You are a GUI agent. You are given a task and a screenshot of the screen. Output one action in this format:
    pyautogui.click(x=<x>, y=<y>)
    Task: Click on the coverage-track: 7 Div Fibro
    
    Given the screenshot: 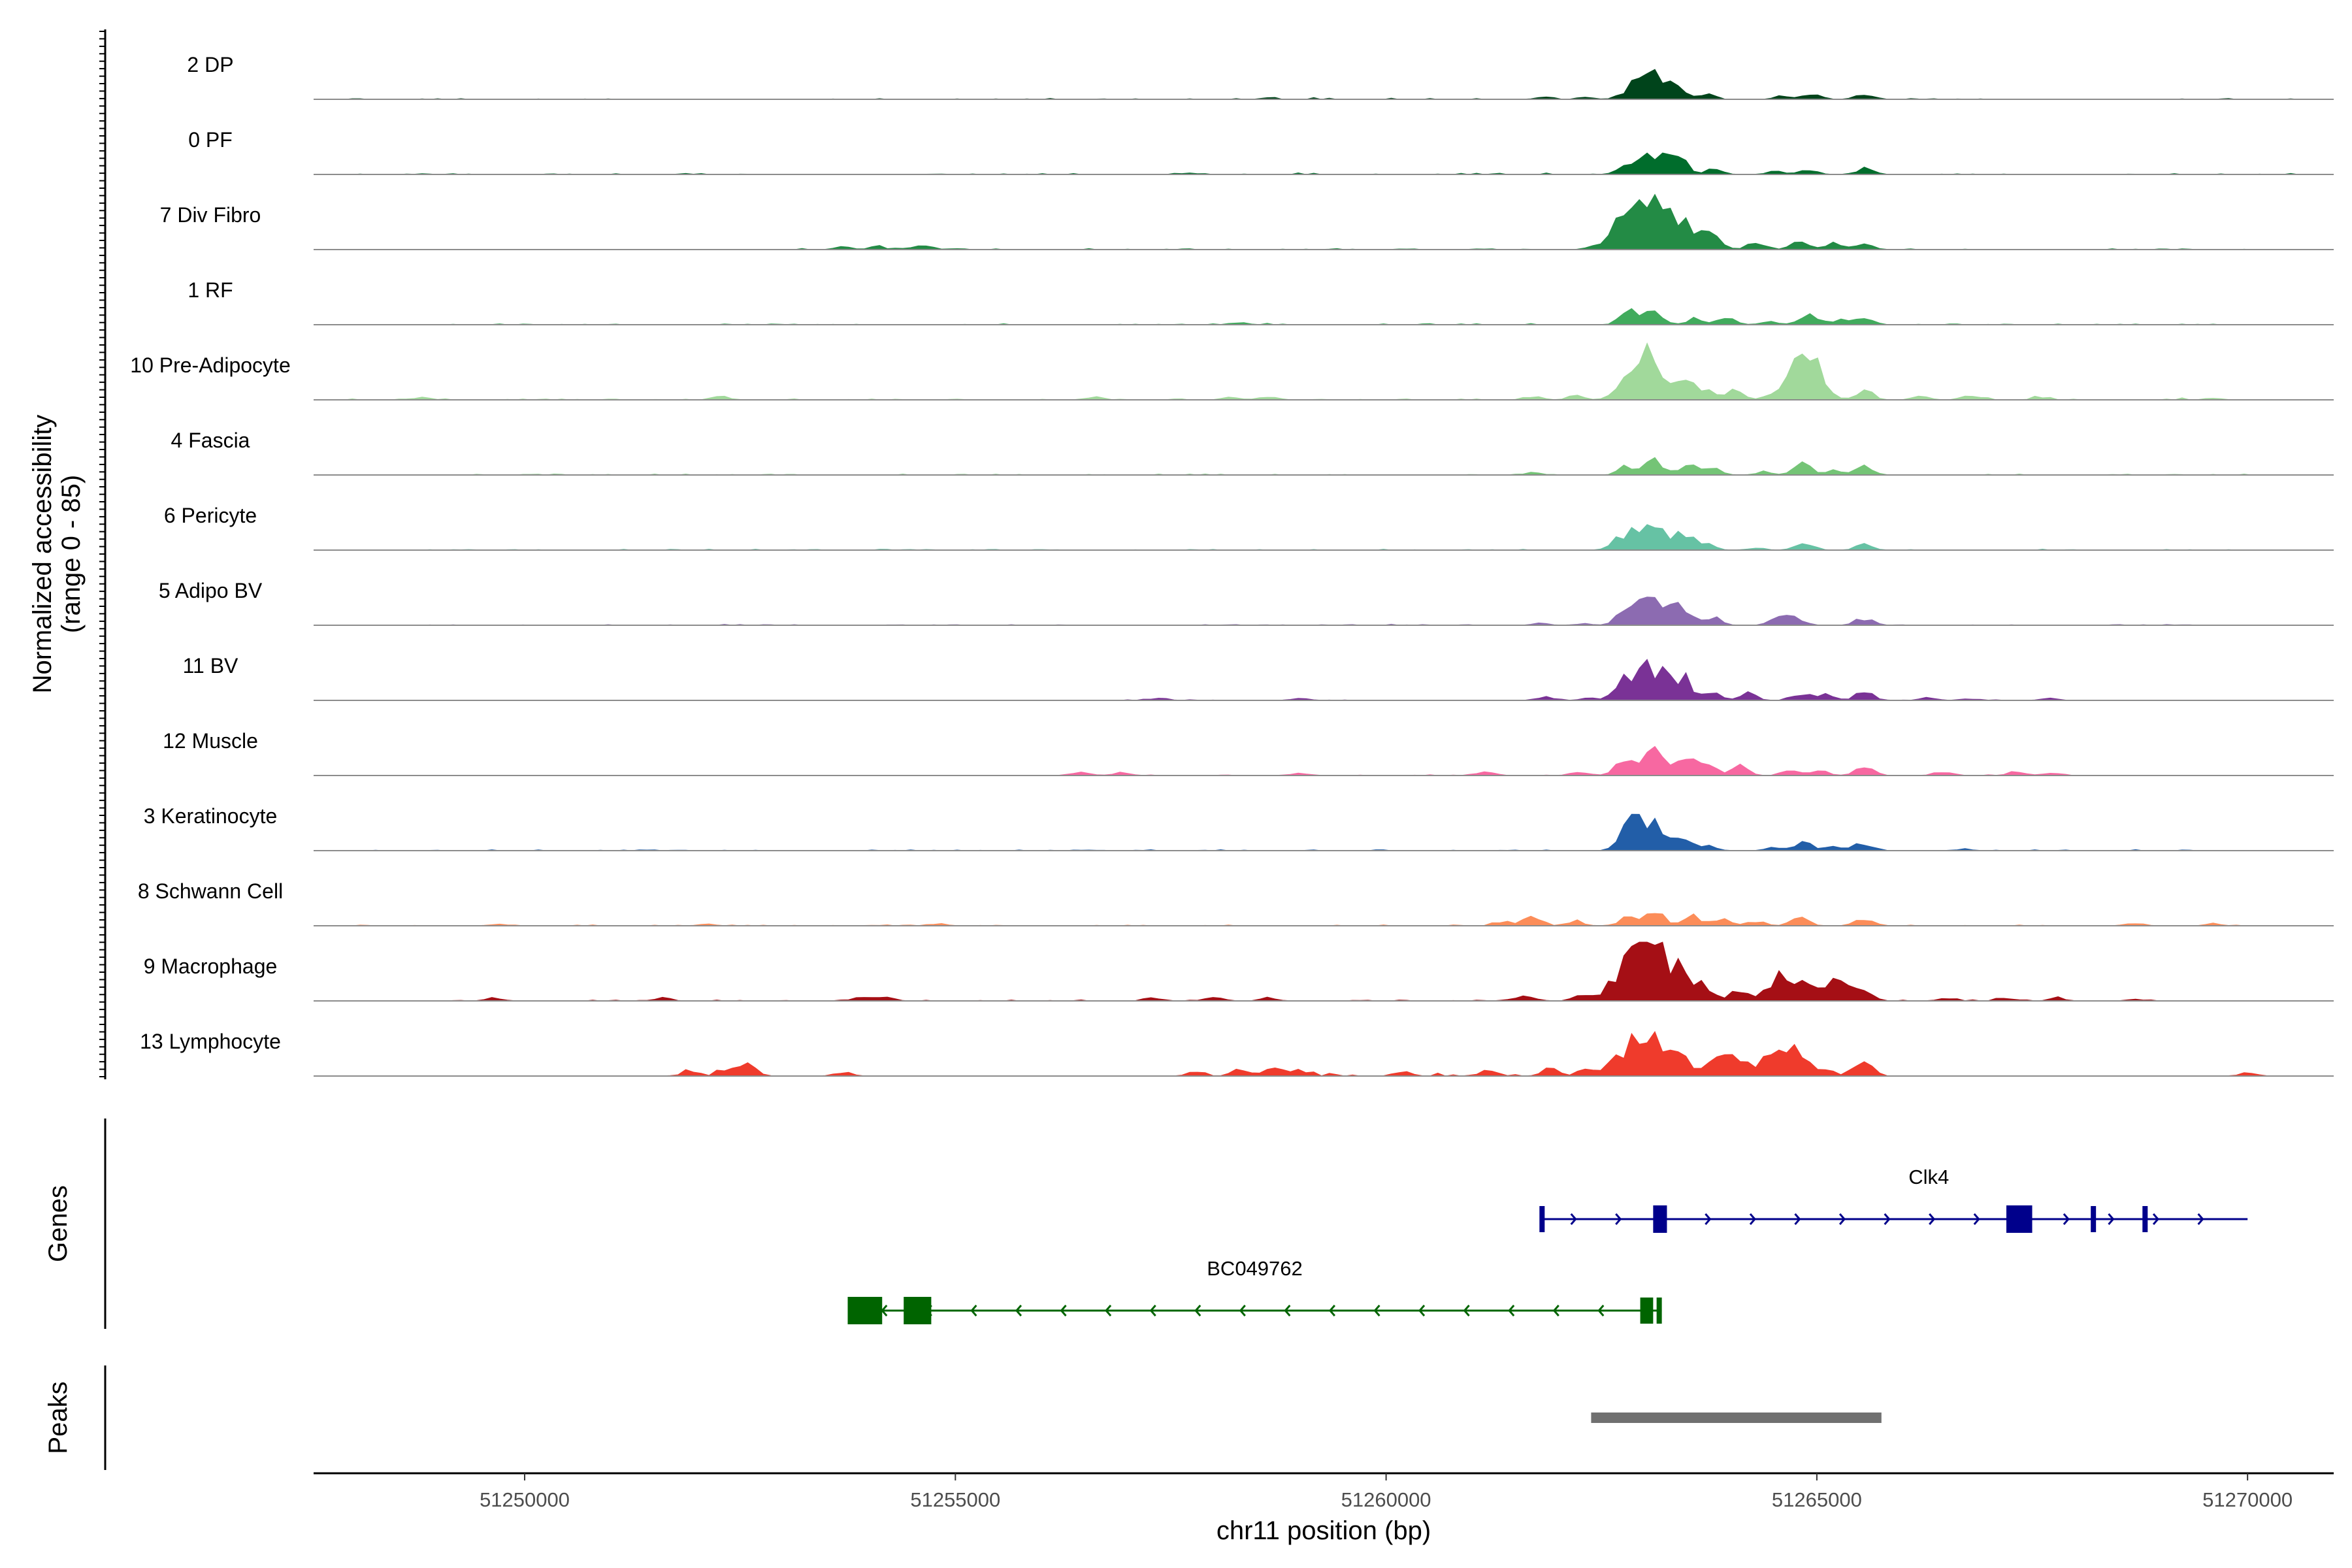 What is the action you would take?
    pyautogui.click(x=1247, y=221)
    